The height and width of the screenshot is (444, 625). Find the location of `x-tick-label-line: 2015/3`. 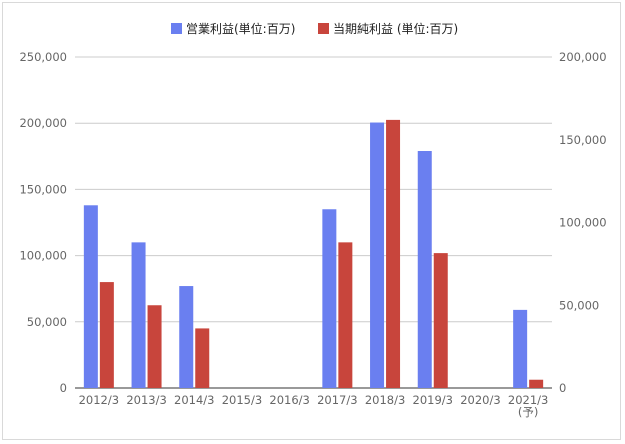

x-tick-label-line: 2015/3 is located at coordinates (242, 400).